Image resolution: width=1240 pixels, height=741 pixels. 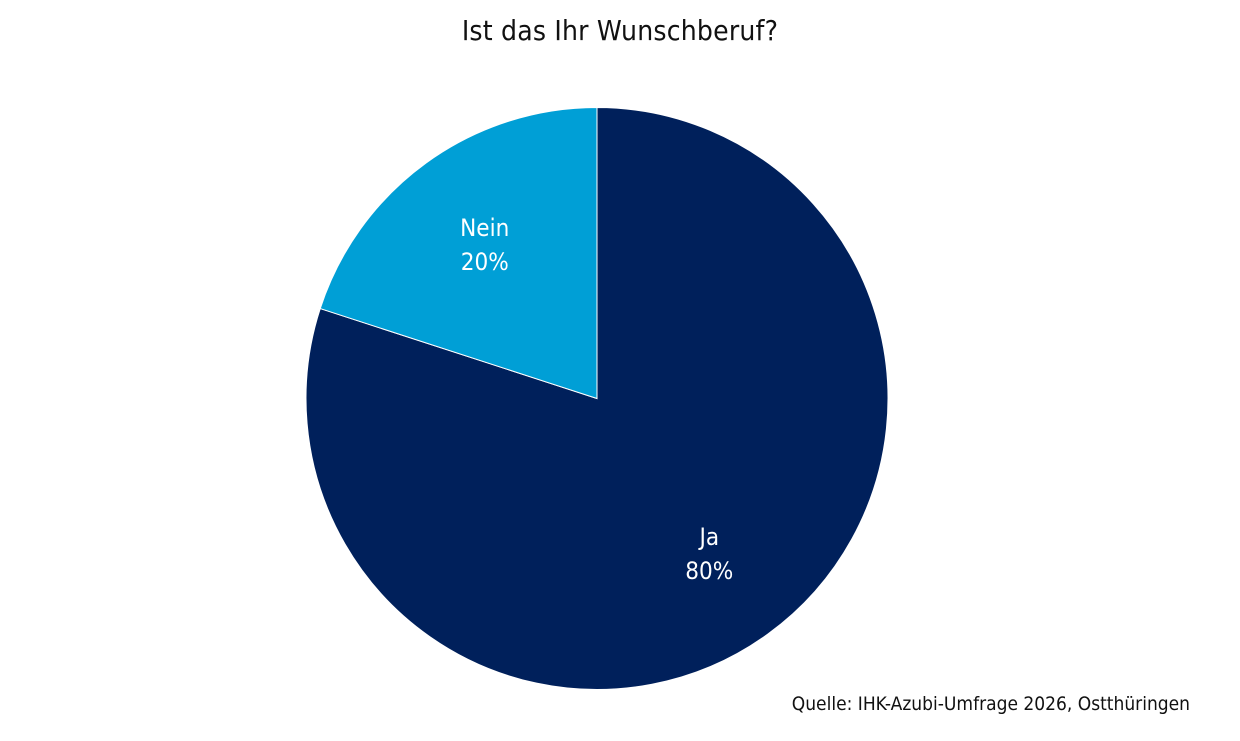 What do you see at coordinates (708, 537) in the screenshot?
I see `slice-label-ja: Ja` at bounding box center [708, 537].